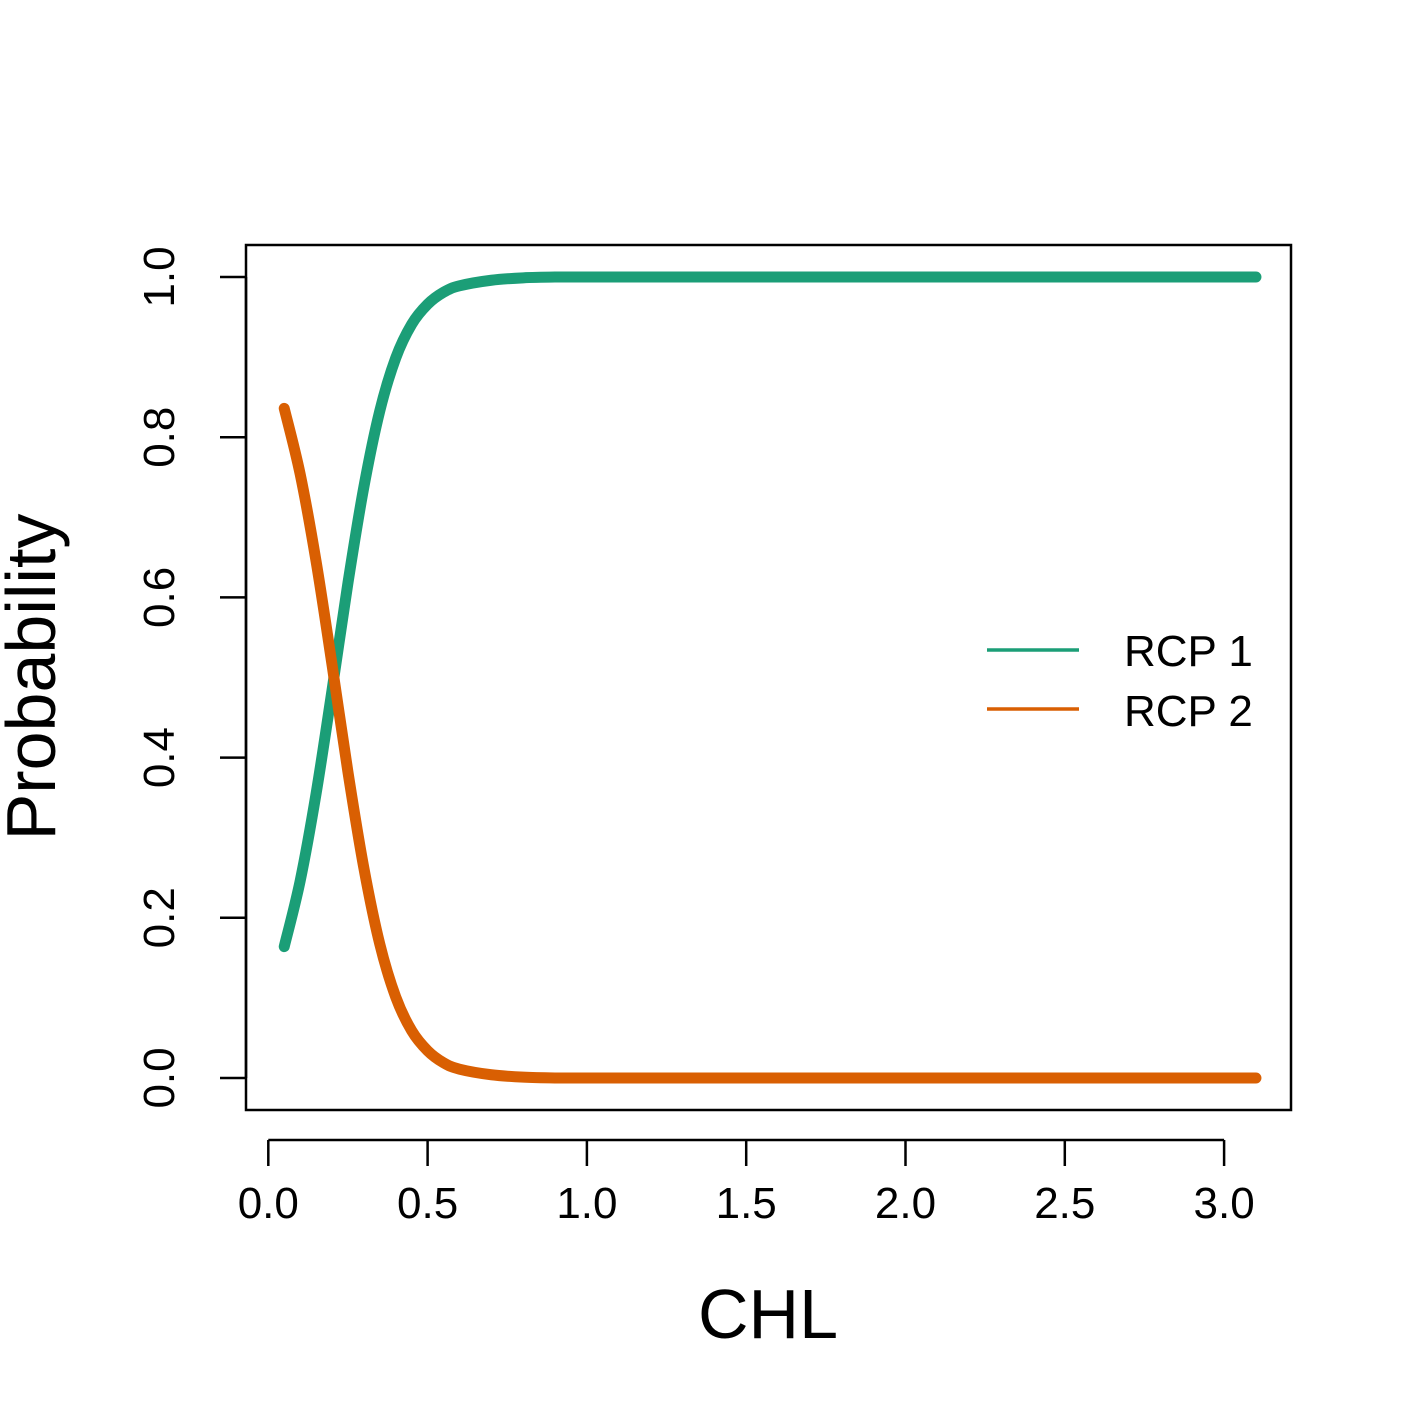 Image resolution: width=1417 pixels, height=1417 pixels. I want to click on x-tick-label: 0.5, so click(427, 1203).